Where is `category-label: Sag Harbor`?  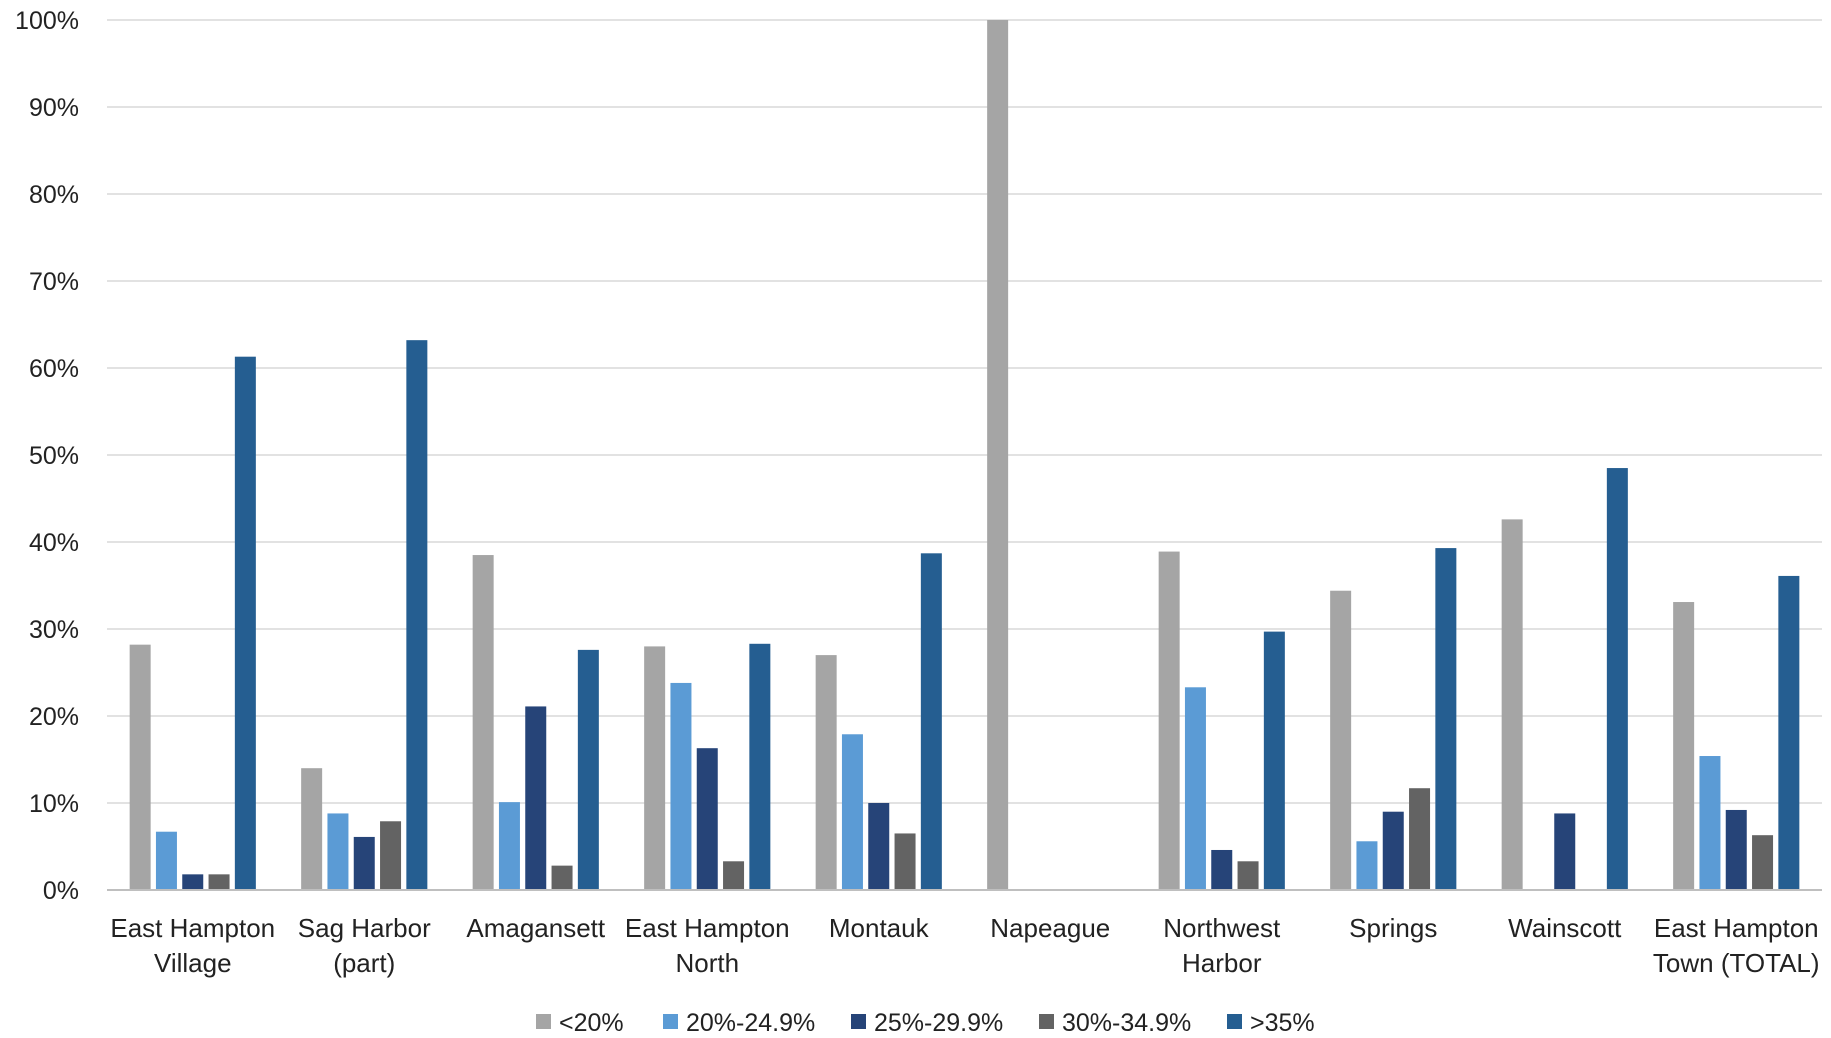 category-label: Sag Harbor is located at coordinates (364, 928).